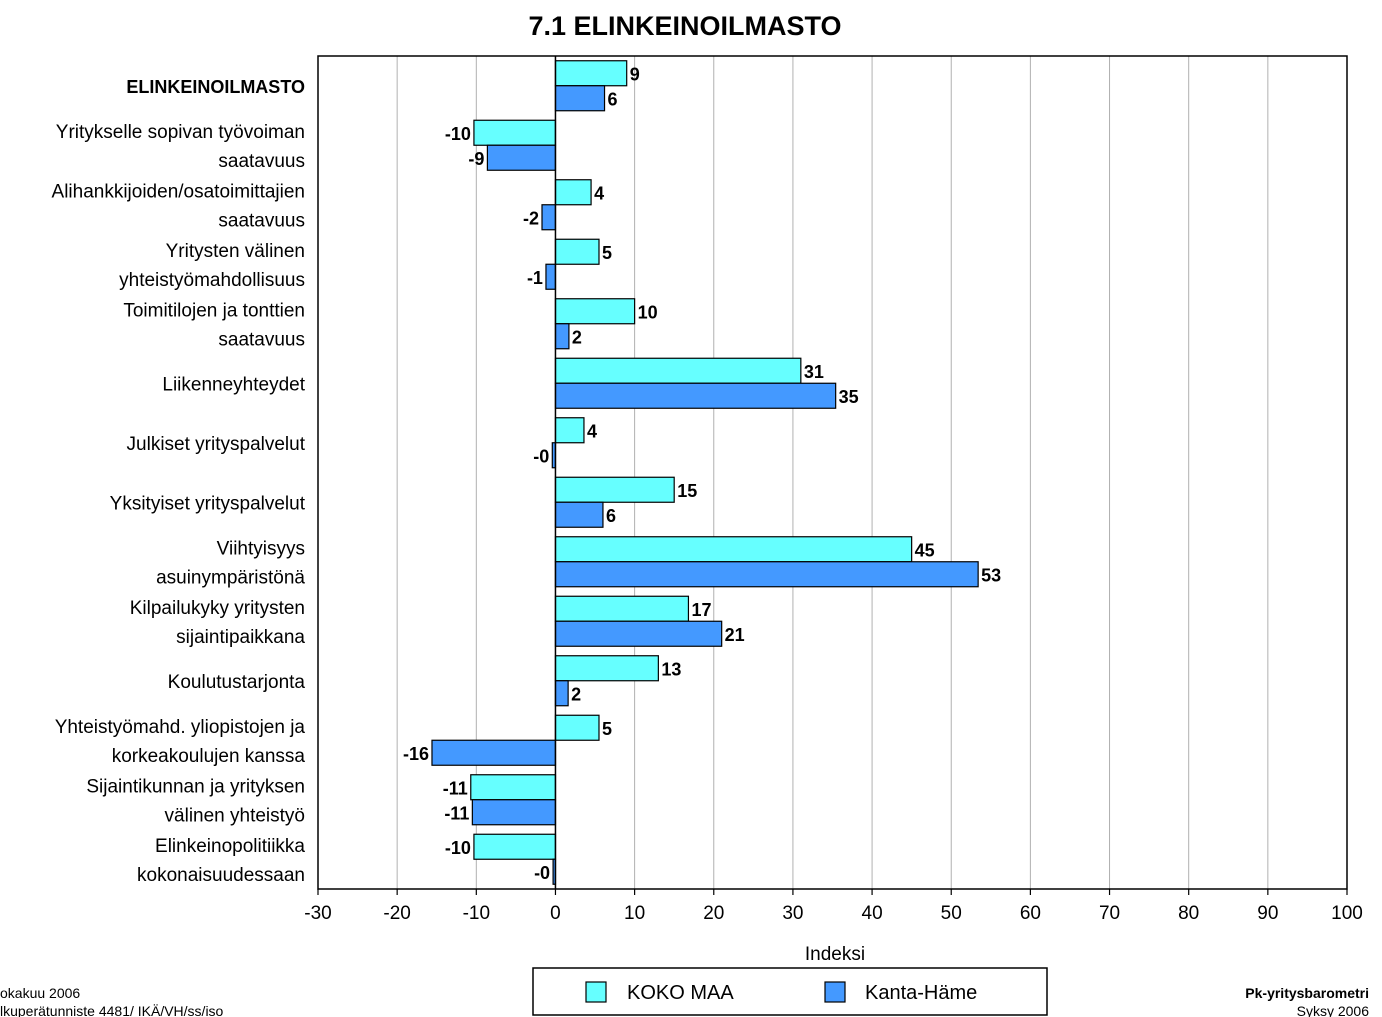  I want to click on x-tick-label: 30, so click(792, 913).